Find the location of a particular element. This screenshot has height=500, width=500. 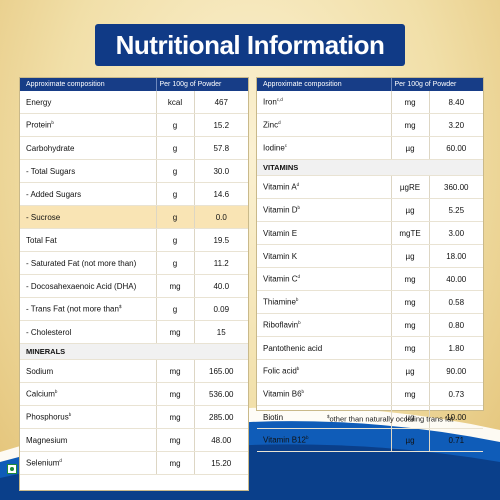

nutrient-label: - Added Sugars is located at coordinates (54, 194).